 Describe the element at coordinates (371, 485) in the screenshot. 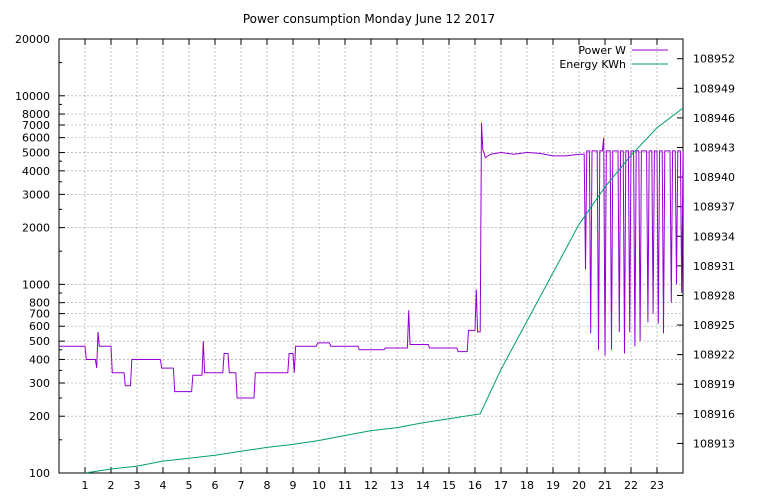

I see `x-tick-label: 12` at that location.